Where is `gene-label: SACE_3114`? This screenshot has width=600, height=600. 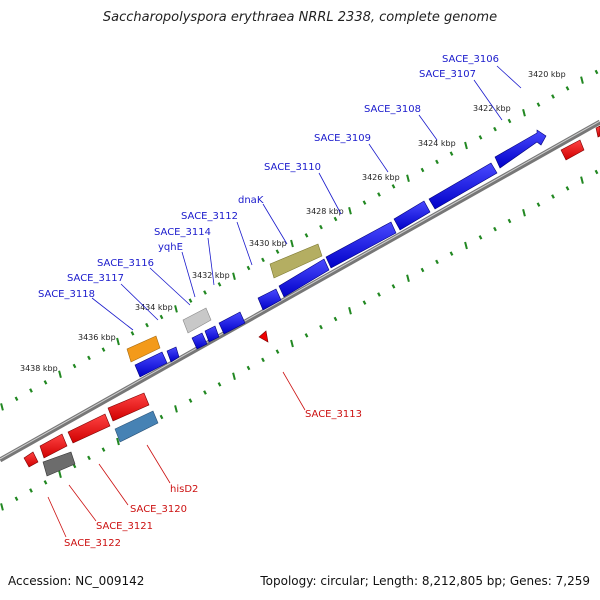 gene-label: SACE_3114 is located at coordinates (182, 232).